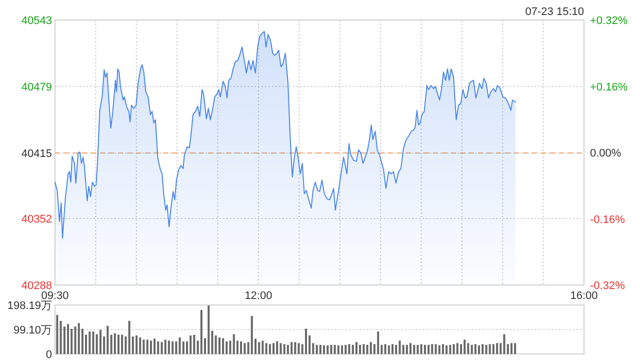  Describe the element at coordinates (36, 88) in the screenshot. I see `y-tick-label: 40479` at that location.